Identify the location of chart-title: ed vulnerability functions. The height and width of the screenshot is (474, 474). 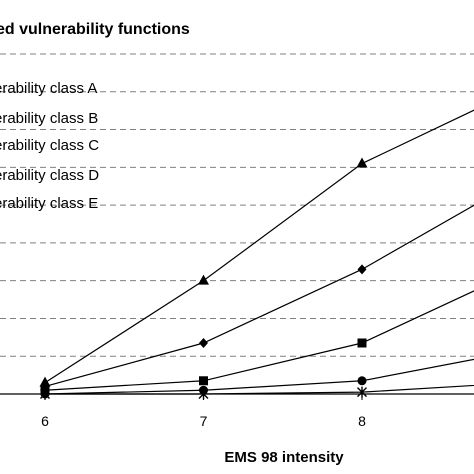
(95, 29).